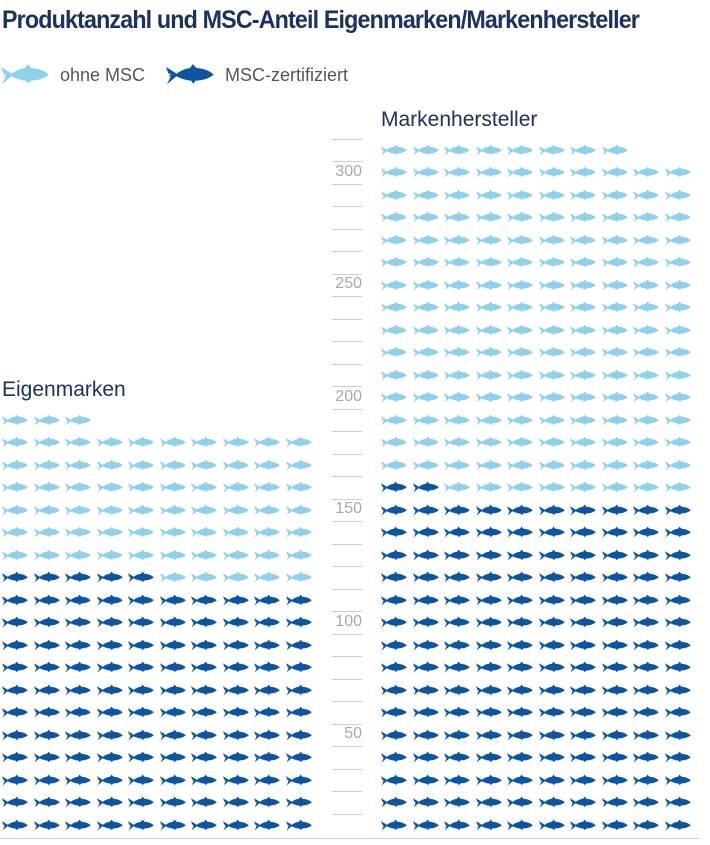 This screenshot has height=845, width=710. What do you see at coordinates (348, 396) in the screenshot?
I see `axis-label: 200` at bounding box center [348, 396].